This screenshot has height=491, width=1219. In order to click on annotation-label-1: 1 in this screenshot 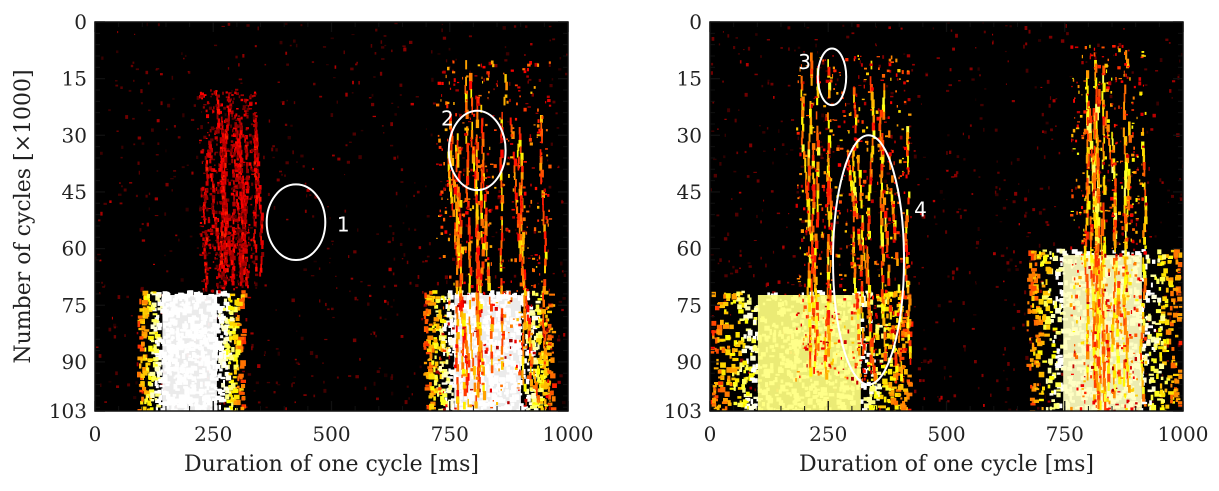, I will do `click(343, 224)`.